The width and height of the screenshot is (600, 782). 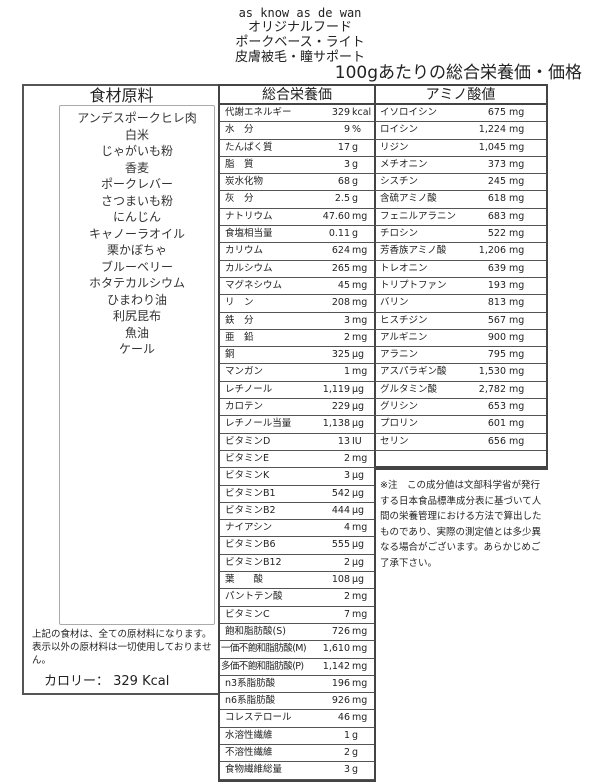 I want to click on table-row: 銅 325 μg, so click(x=297, y=356).